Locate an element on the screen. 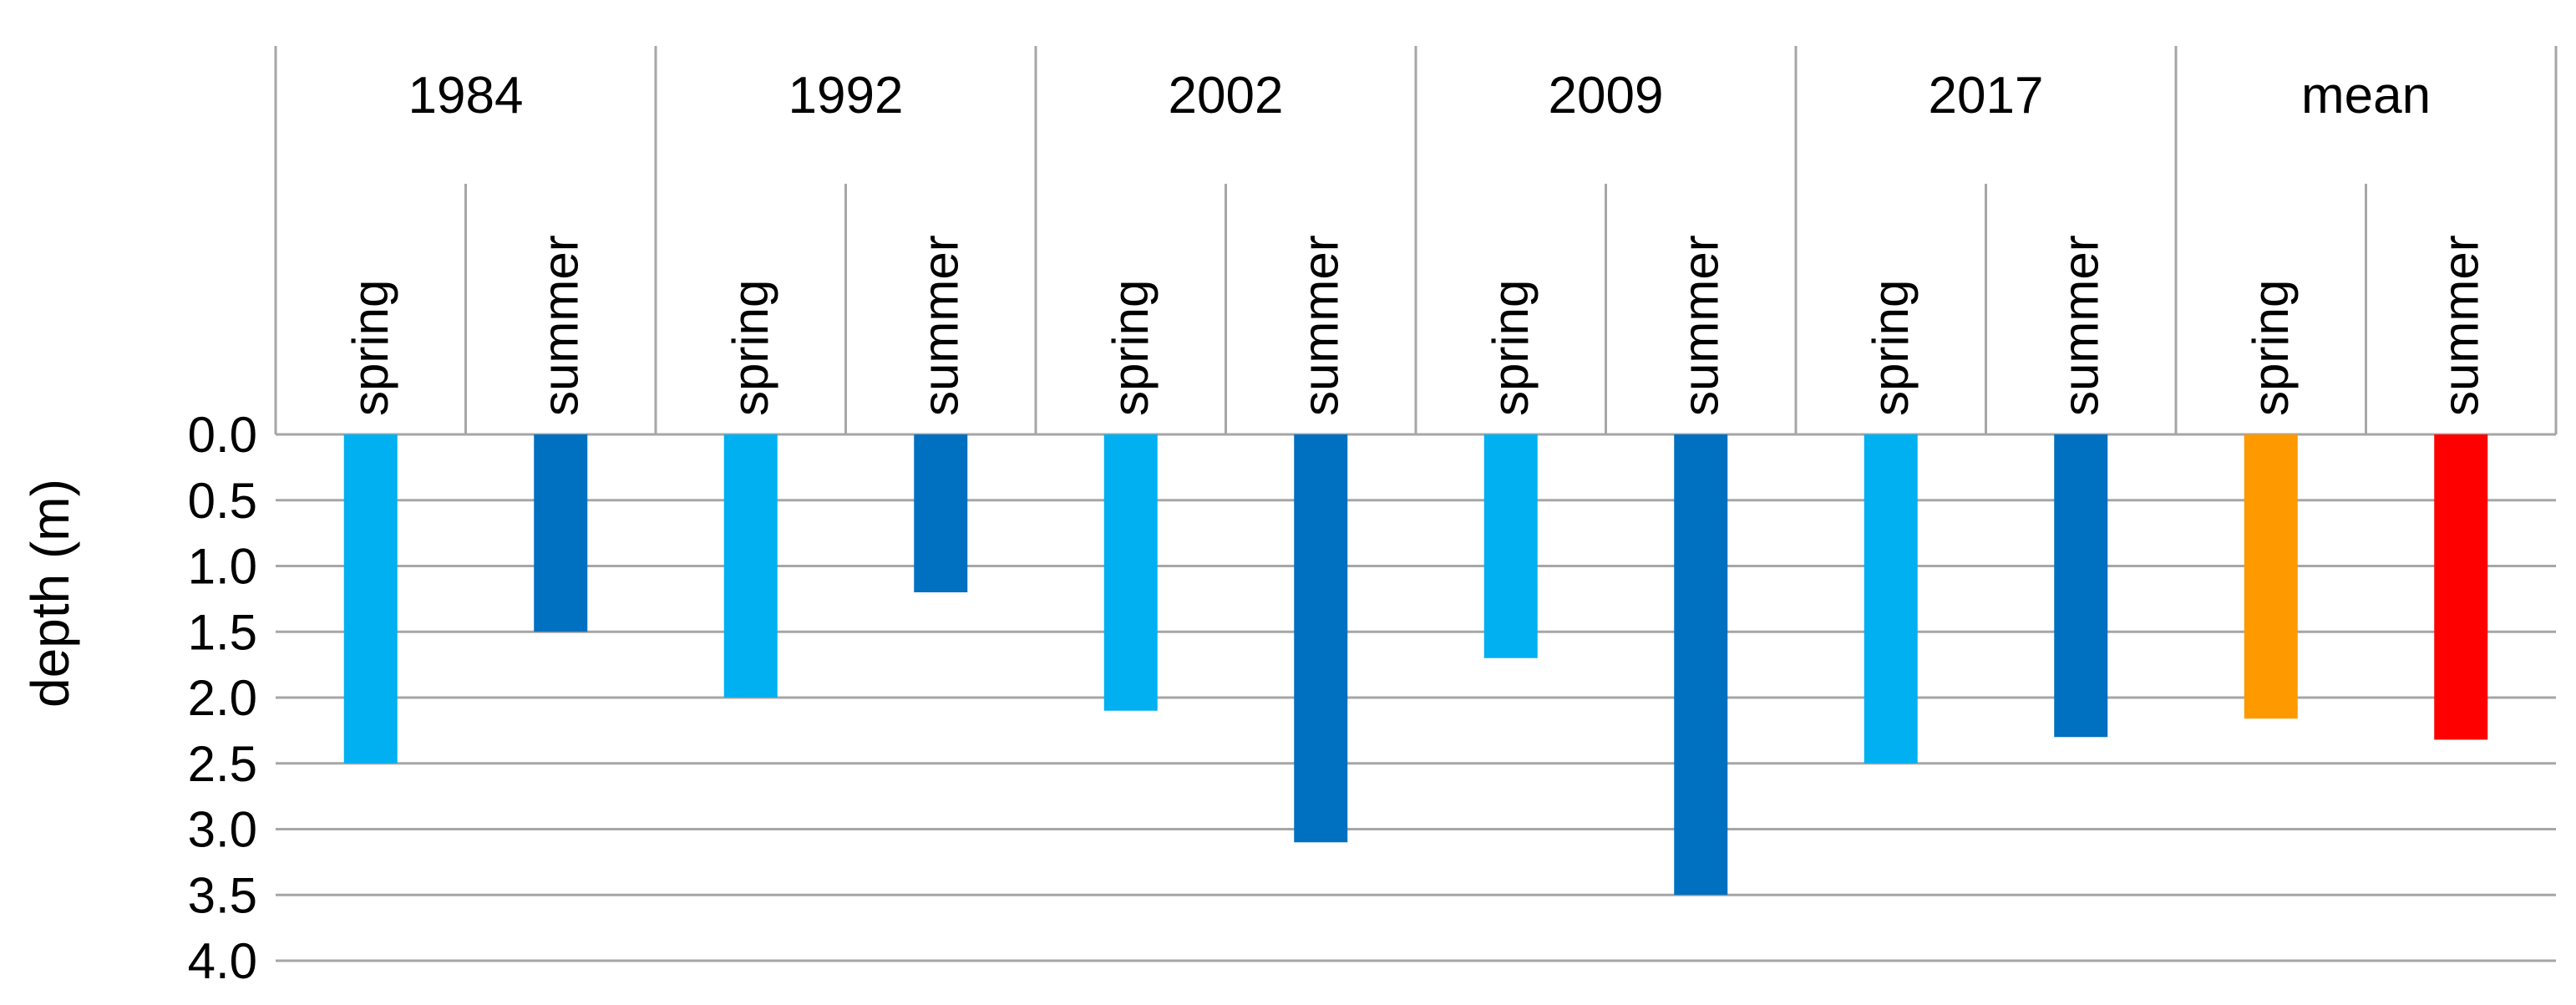 This screenshot has width=2576, height=1005. y-tick-label: 3.5 is located at coordinates (222, 895).